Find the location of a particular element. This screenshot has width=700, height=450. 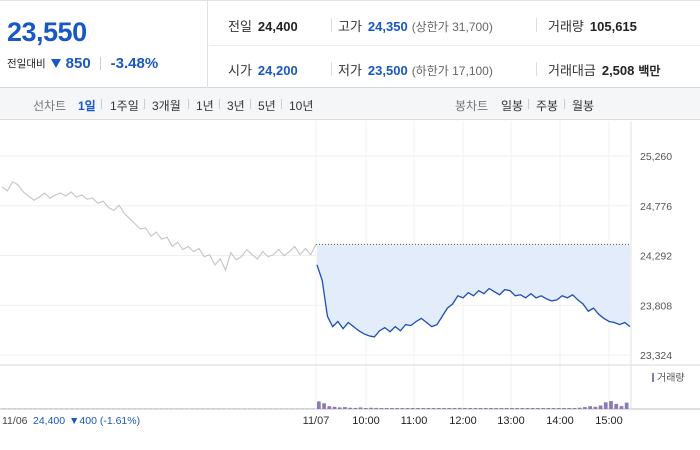

period-1w: 1주일 is located at coordinates (124, 106).